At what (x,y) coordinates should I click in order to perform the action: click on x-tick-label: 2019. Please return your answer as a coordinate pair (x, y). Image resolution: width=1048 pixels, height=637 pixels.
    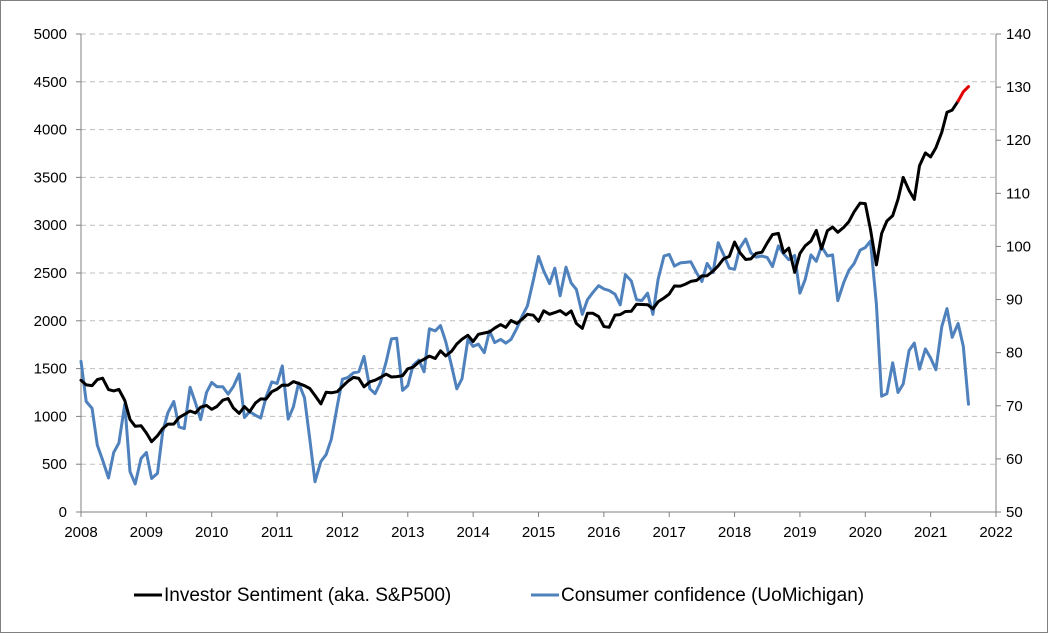
    Looking at the image, I should click on (799, 532).